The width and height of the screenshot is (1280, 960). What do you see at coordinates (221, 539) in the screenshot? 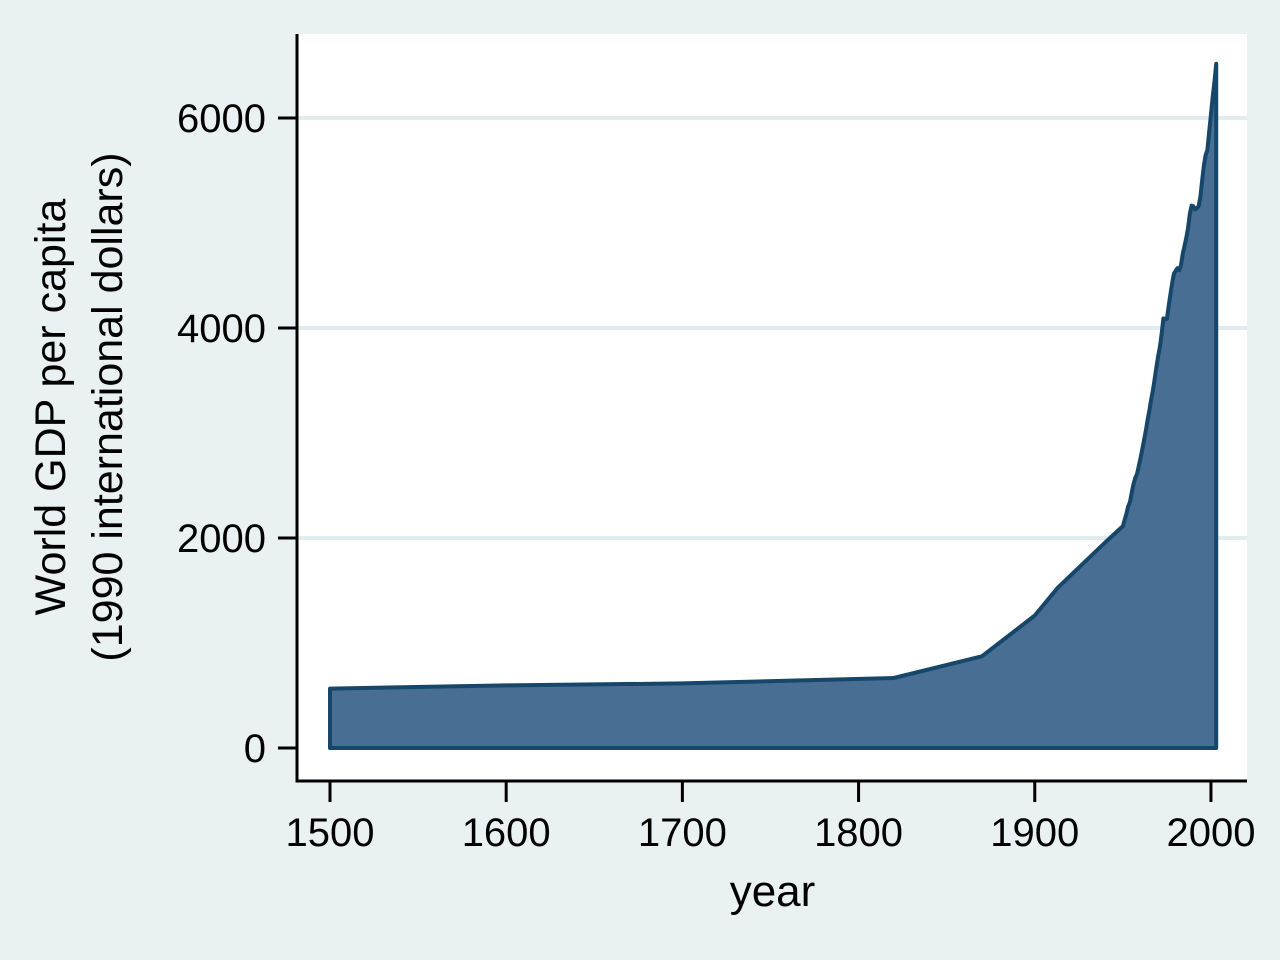
I see `y-tick-label: 2000` at bounding box center [221, 539].